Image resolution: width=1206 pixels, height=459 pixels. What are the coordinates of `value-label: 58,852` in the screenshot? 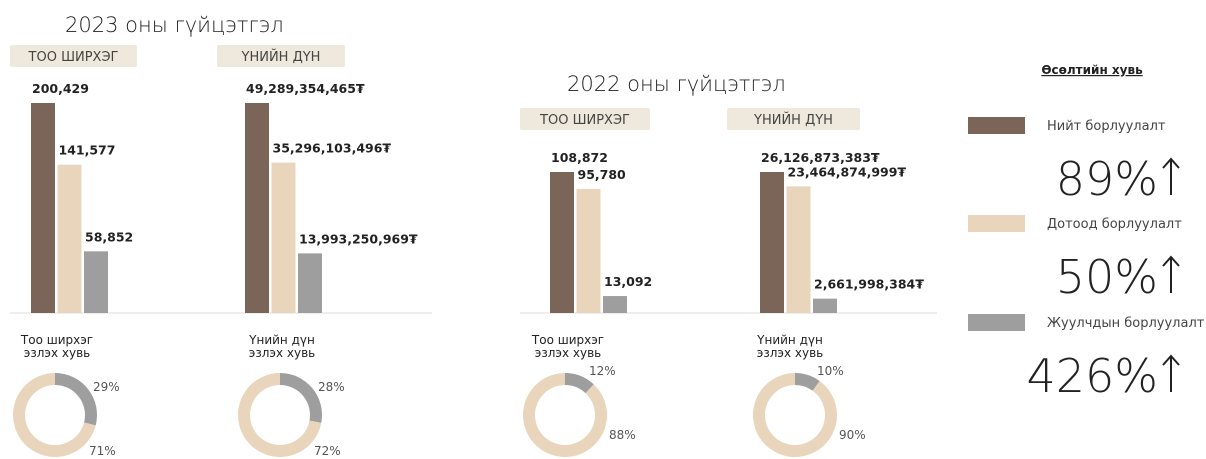 It's located at (109, 236).